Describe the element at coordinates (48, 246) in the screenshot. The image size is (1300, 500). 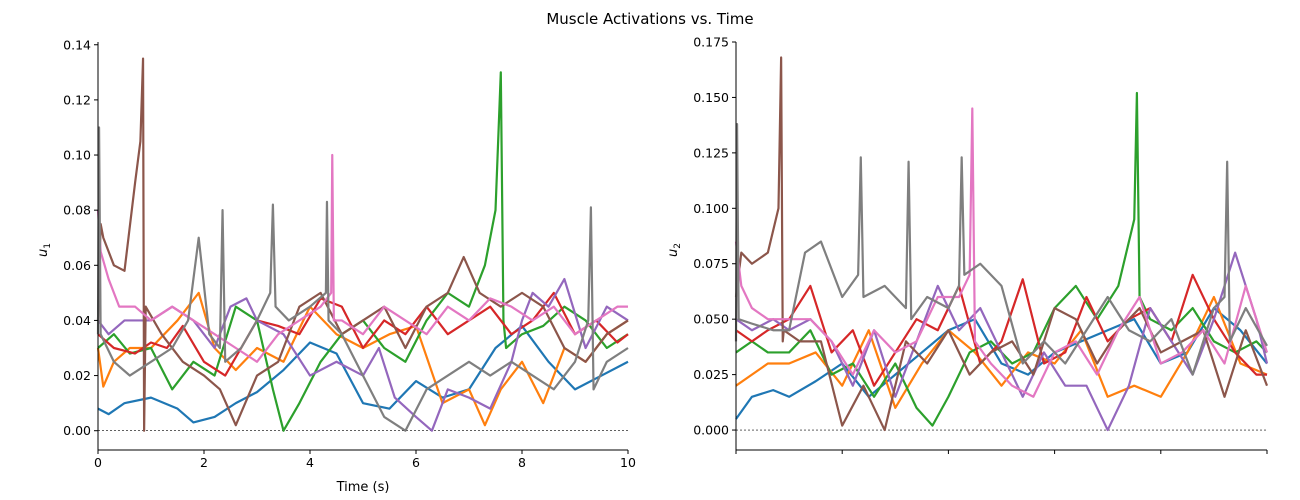
I see `chart-u1-y-axis-label-subscript: 1` at that location.